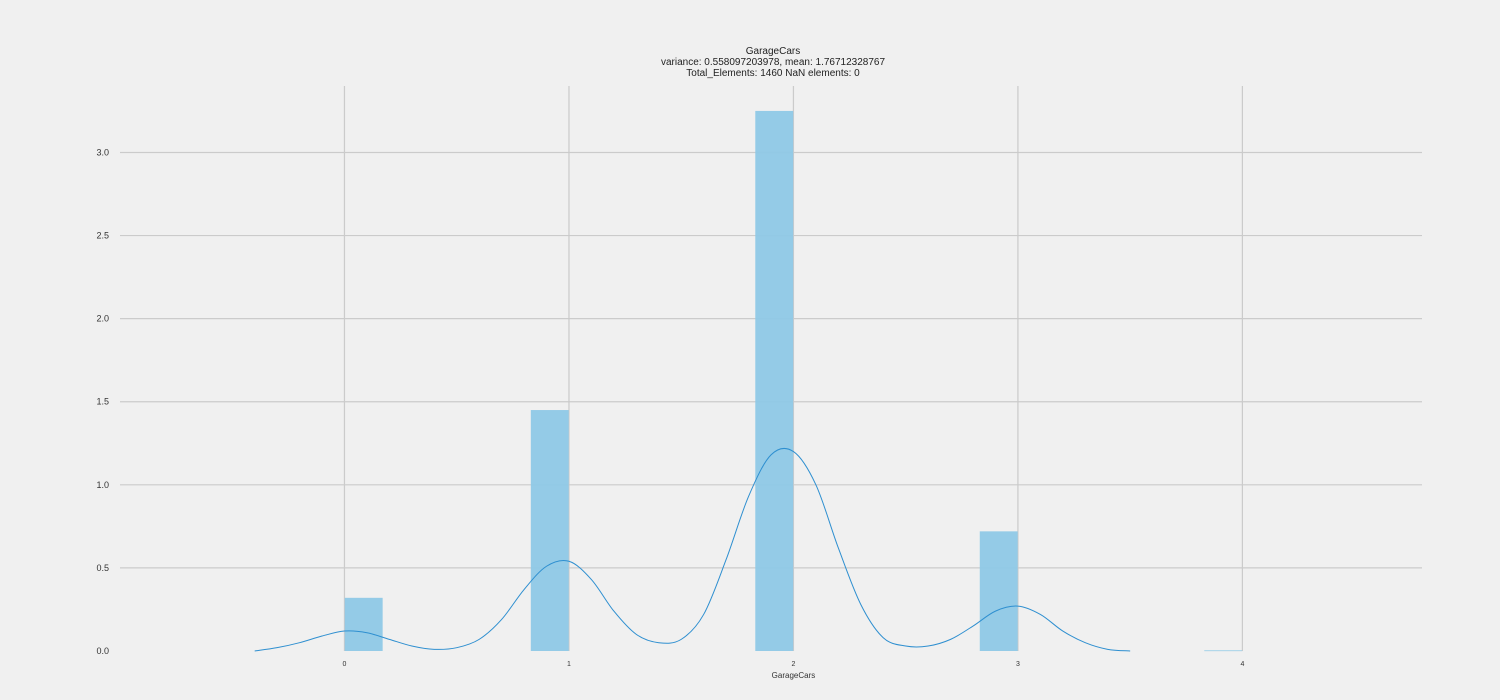 The width and height of the screenshot is (1500, 700). What do you see at coordinates (102, 485) in the screenshot?
I see `y-tick-label: 1.0` at bounding box center [102, 485].